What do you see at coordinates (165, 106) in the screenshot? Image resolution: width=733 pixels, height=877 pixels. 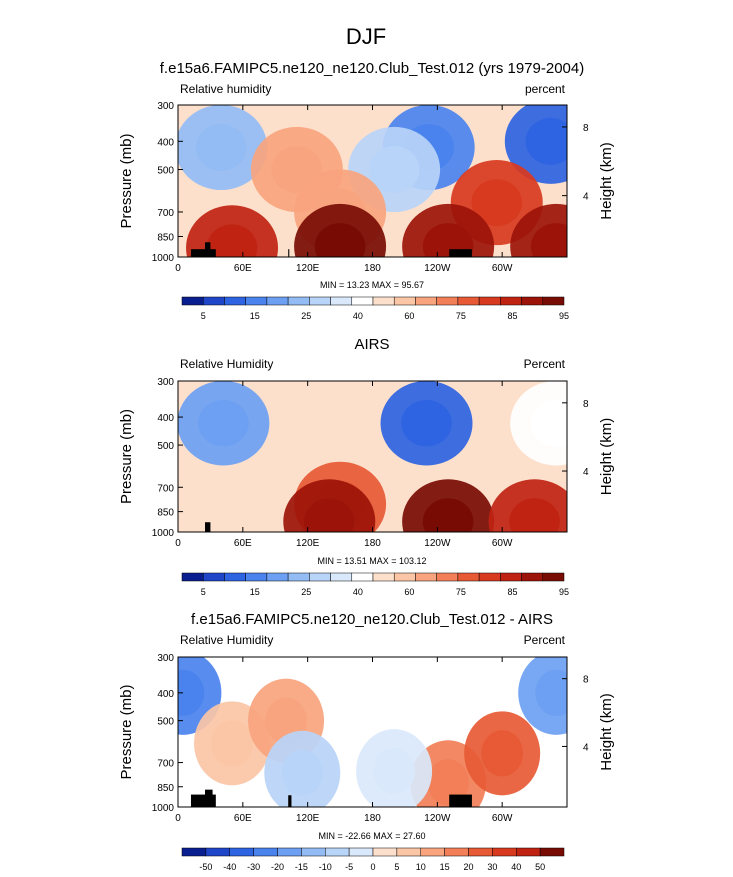 I see `y-tick-label: 300` at bounding box center [165, 106].